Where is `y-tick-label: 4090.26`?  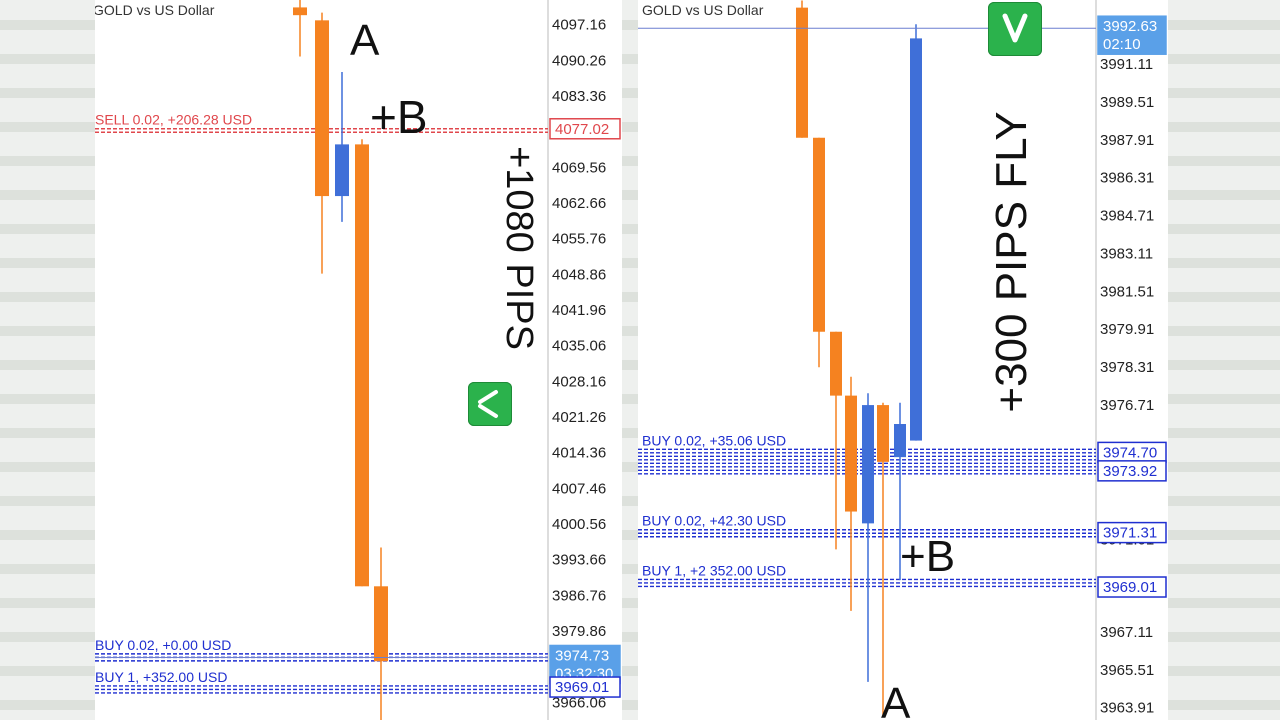
y-tick-label: 4090.26 is located at coordinates (579, 60).